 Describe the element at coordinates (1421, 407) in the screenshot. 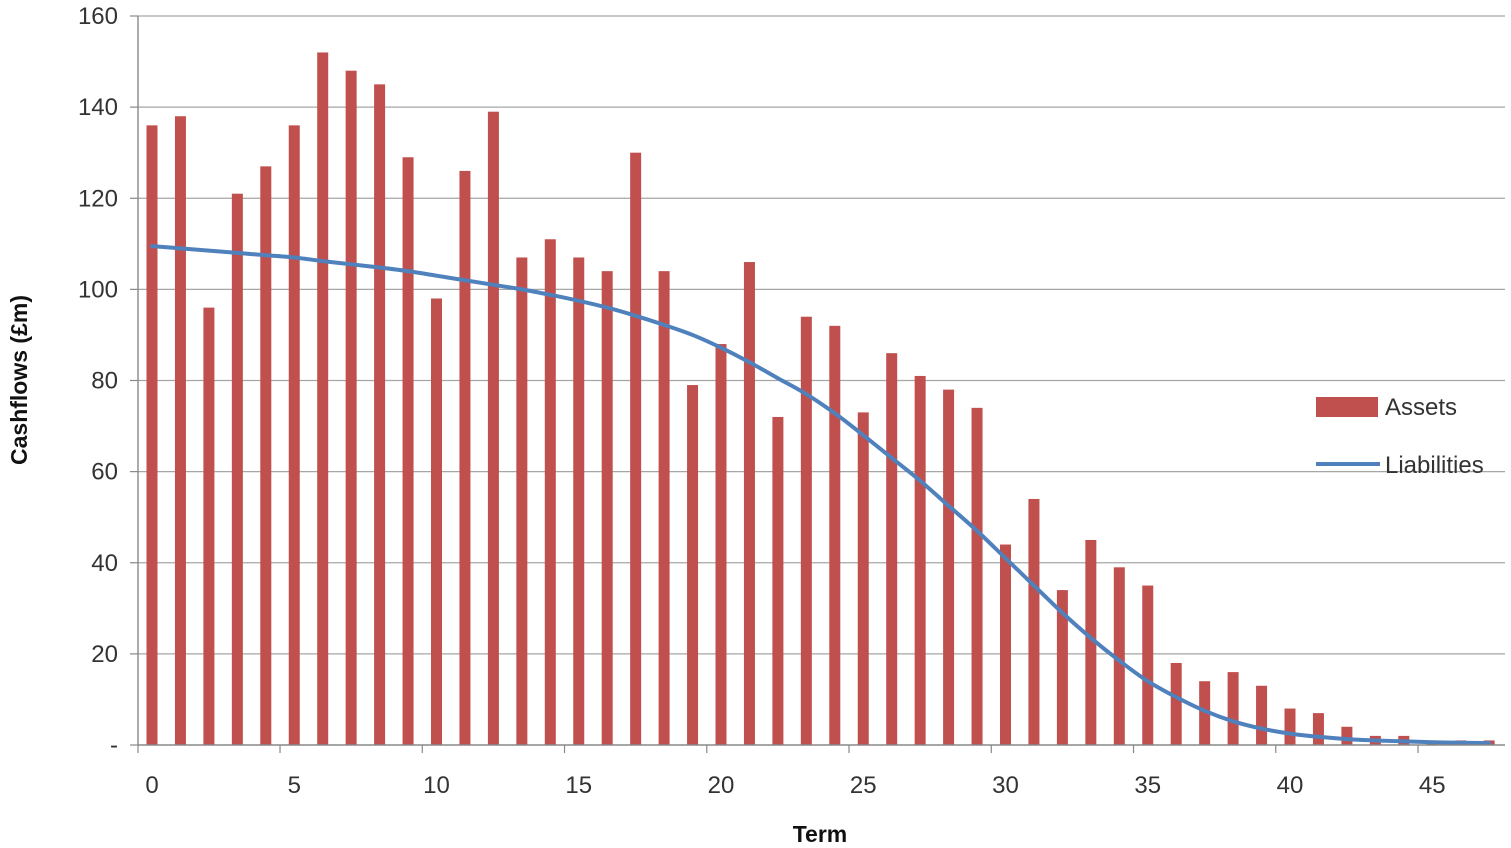

I see `legend-label-assets: Assets` at that location.